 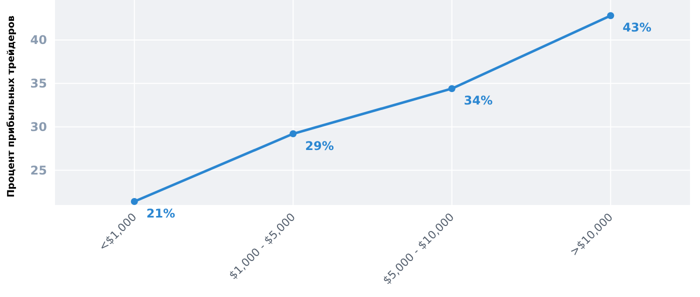 I want to click on data-label: 29%, so click(x=319, y=145).